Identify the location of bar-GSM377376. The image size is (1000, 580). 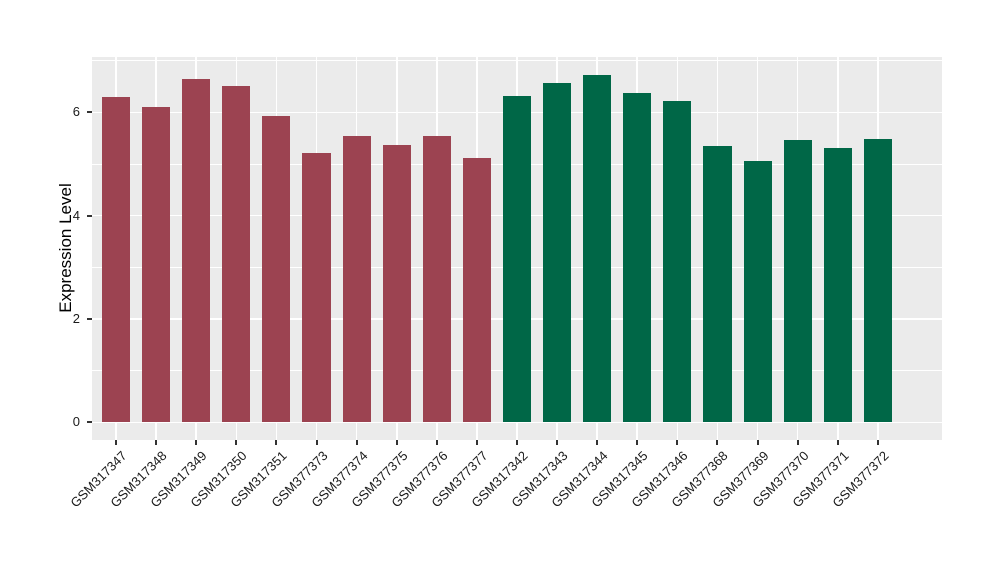
(436, 279).